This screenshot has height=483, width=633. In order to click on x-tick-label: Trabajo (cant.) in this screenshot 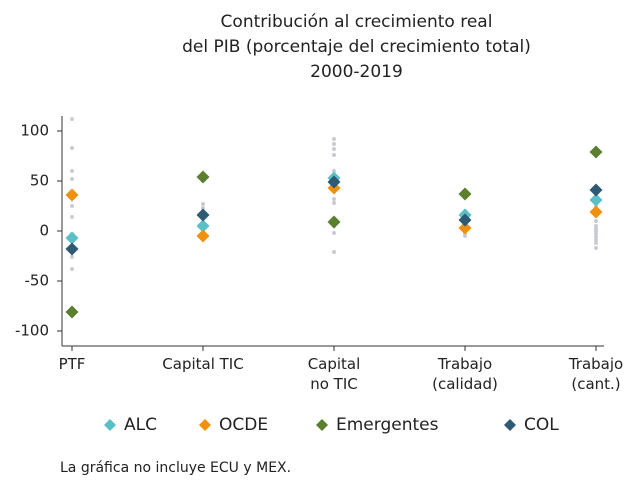, I will do `click(596, 374)`.